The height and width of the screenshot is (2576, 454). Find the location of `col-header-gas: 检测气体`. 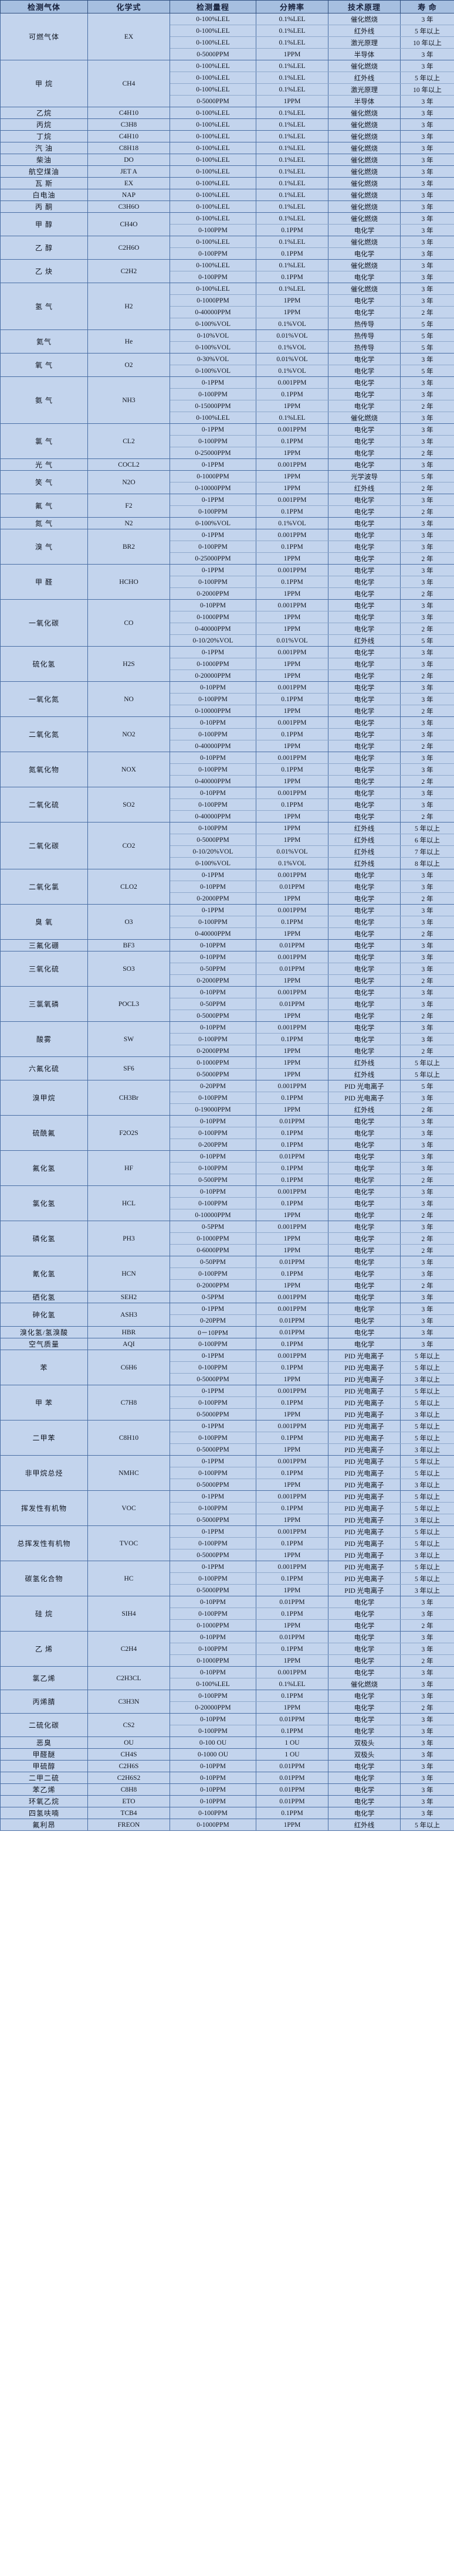

col-header-gas: 检测气体 is located at coordinates (44, 6).